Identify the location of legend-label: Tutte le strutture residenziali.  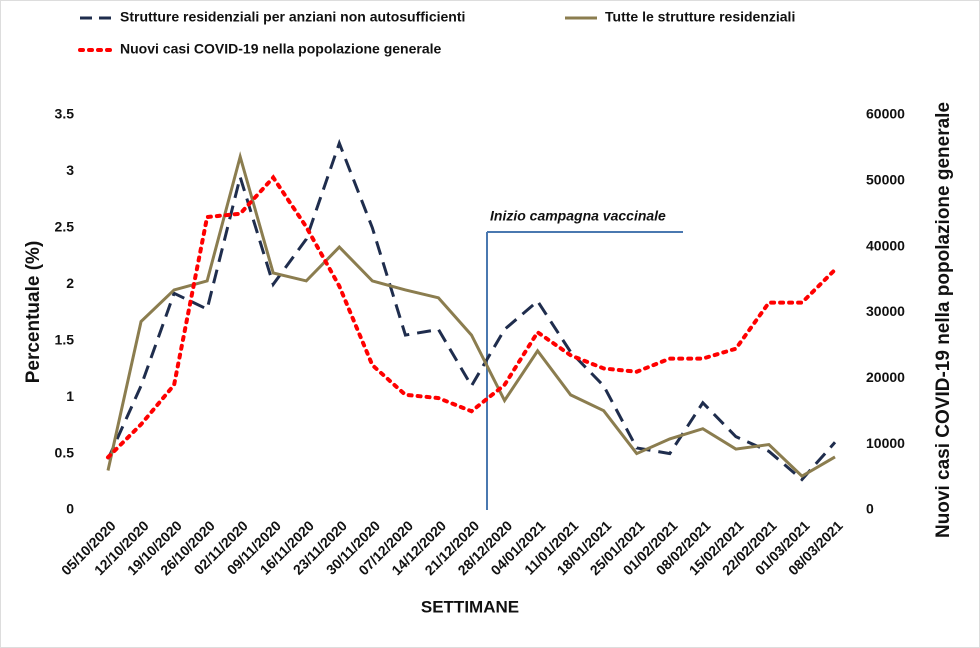
(700, 17).